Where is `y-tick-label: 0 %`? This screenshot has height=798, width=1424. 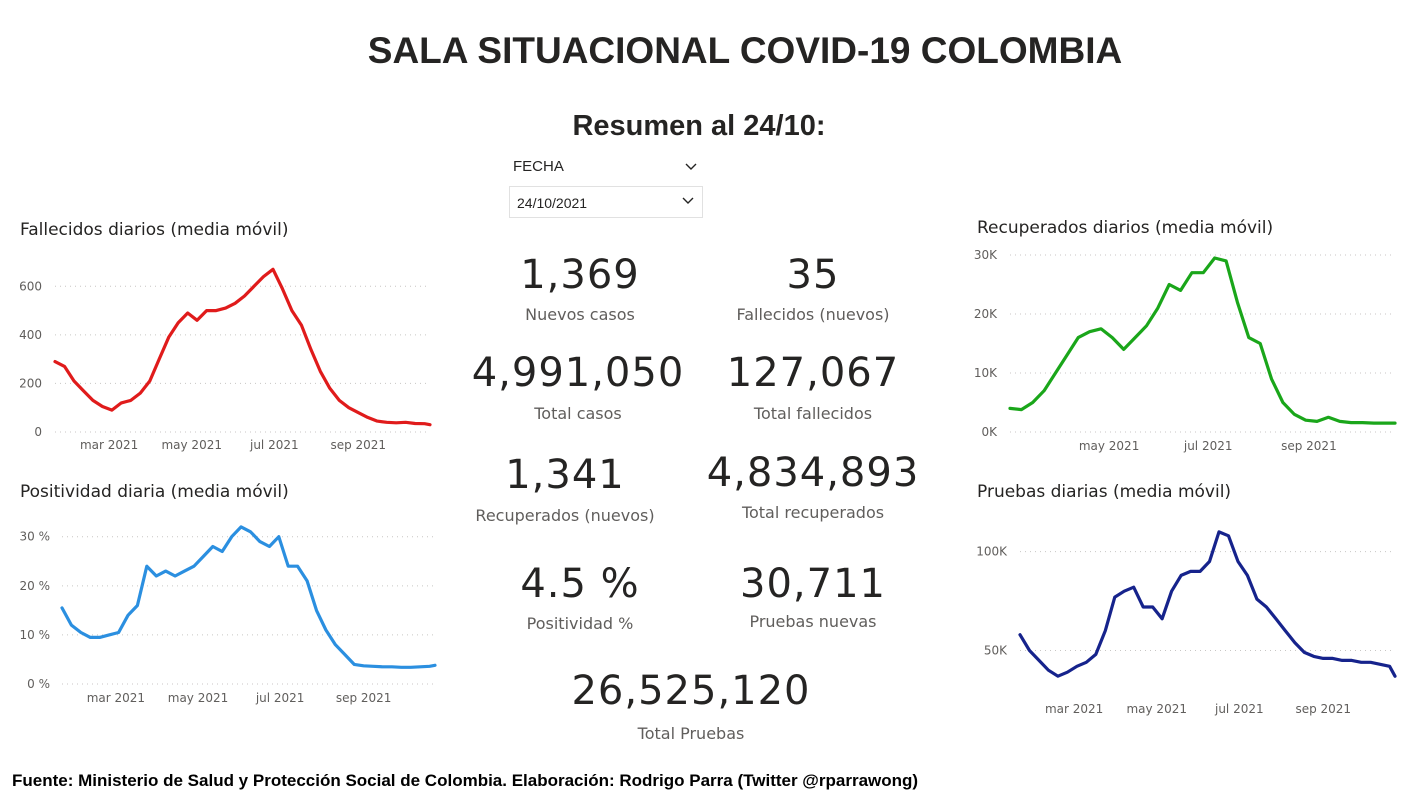
y-tick-label: 0 % is located at coordinates (38, 684).